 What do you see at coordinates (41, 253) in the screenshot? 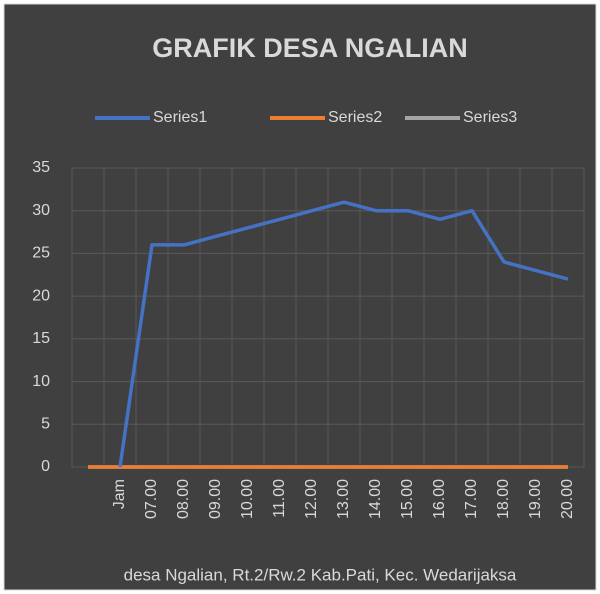
I see `y-tick-label: 25` at bounding box center [41, 253].